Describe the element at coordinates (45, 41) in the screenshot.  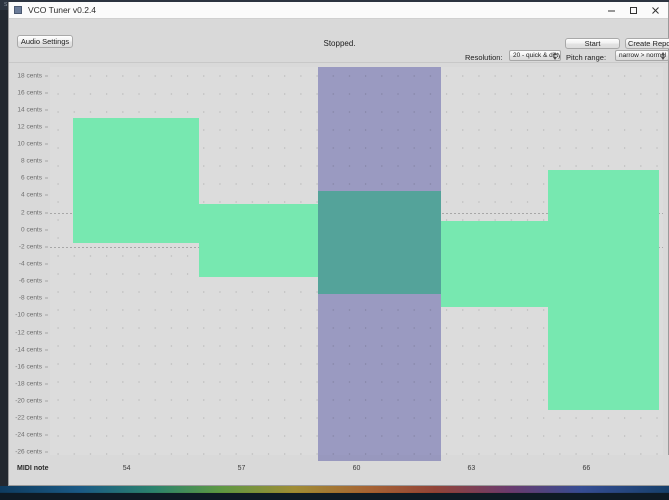
I see `audio-settings-button: Audio Settings` at that location.